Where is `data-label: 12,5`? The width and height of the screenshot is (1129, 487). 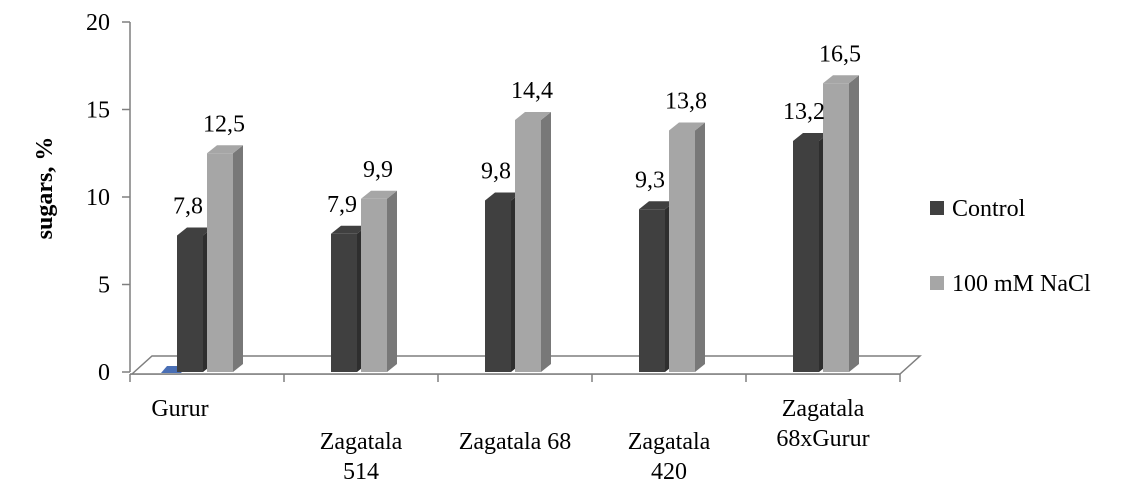
data-label: 12,5 is located at coordinates (224, 124).